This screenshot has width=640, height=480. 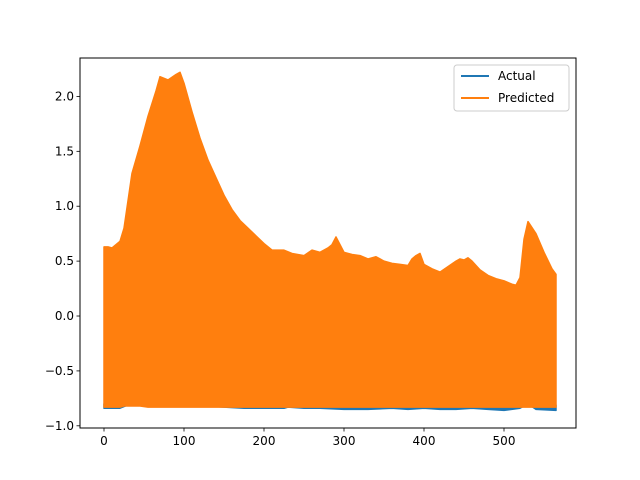 I want to click on x-tick-label: 300, so click(x=344, y=441).